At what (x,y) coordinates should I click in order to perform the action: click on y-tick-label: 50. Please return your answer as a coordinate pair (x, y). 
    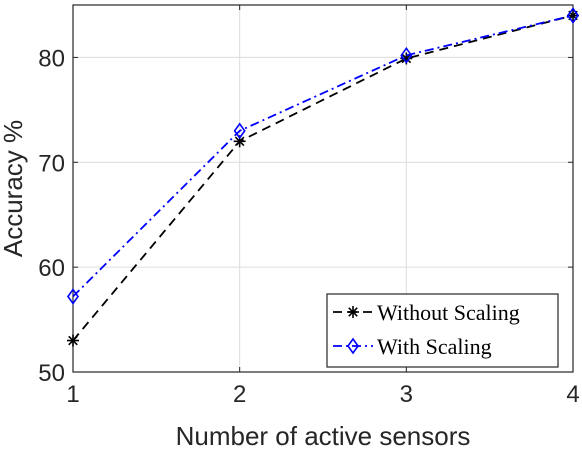
    Looking at the image, I should click on (51, 373).